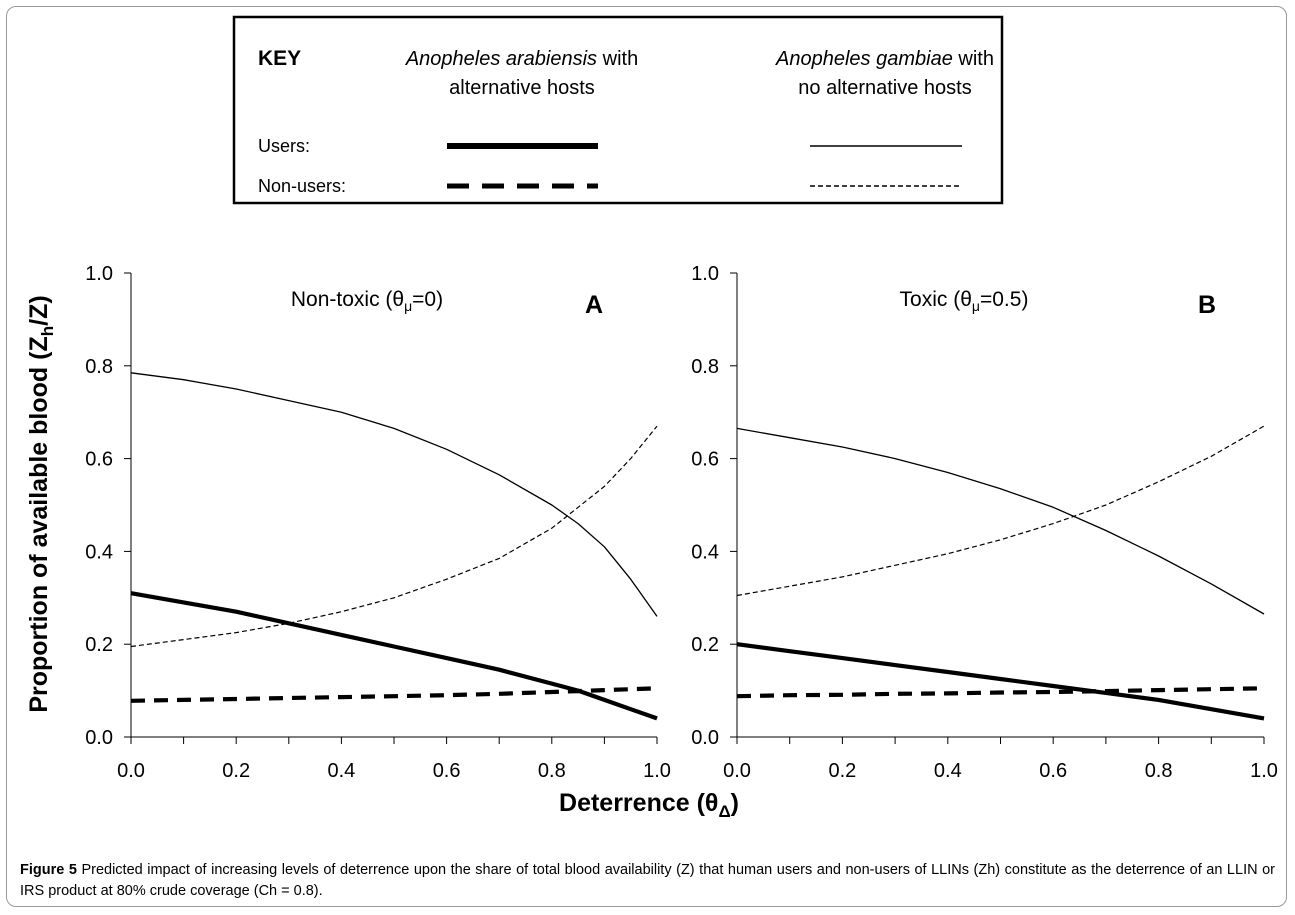 The height and width of the screenshot is (915, 1295). I want to click on caption-figure-label: Figure 5, so click(48, 870).